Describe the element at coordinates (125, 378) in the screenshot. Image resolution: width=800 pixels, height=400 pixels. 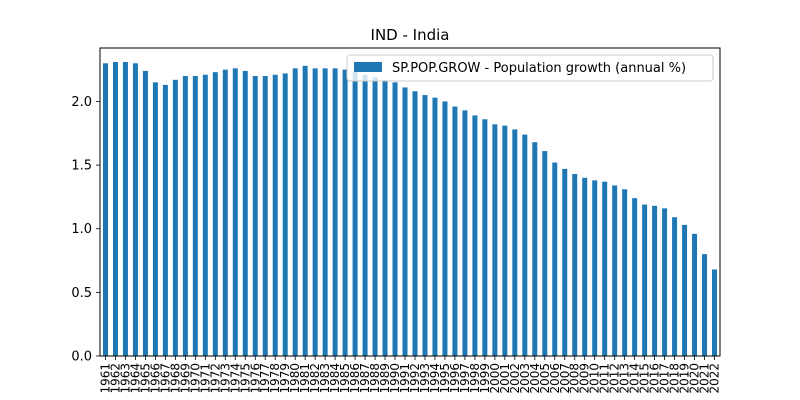
I see `x-tick-label: 1963` at that location.